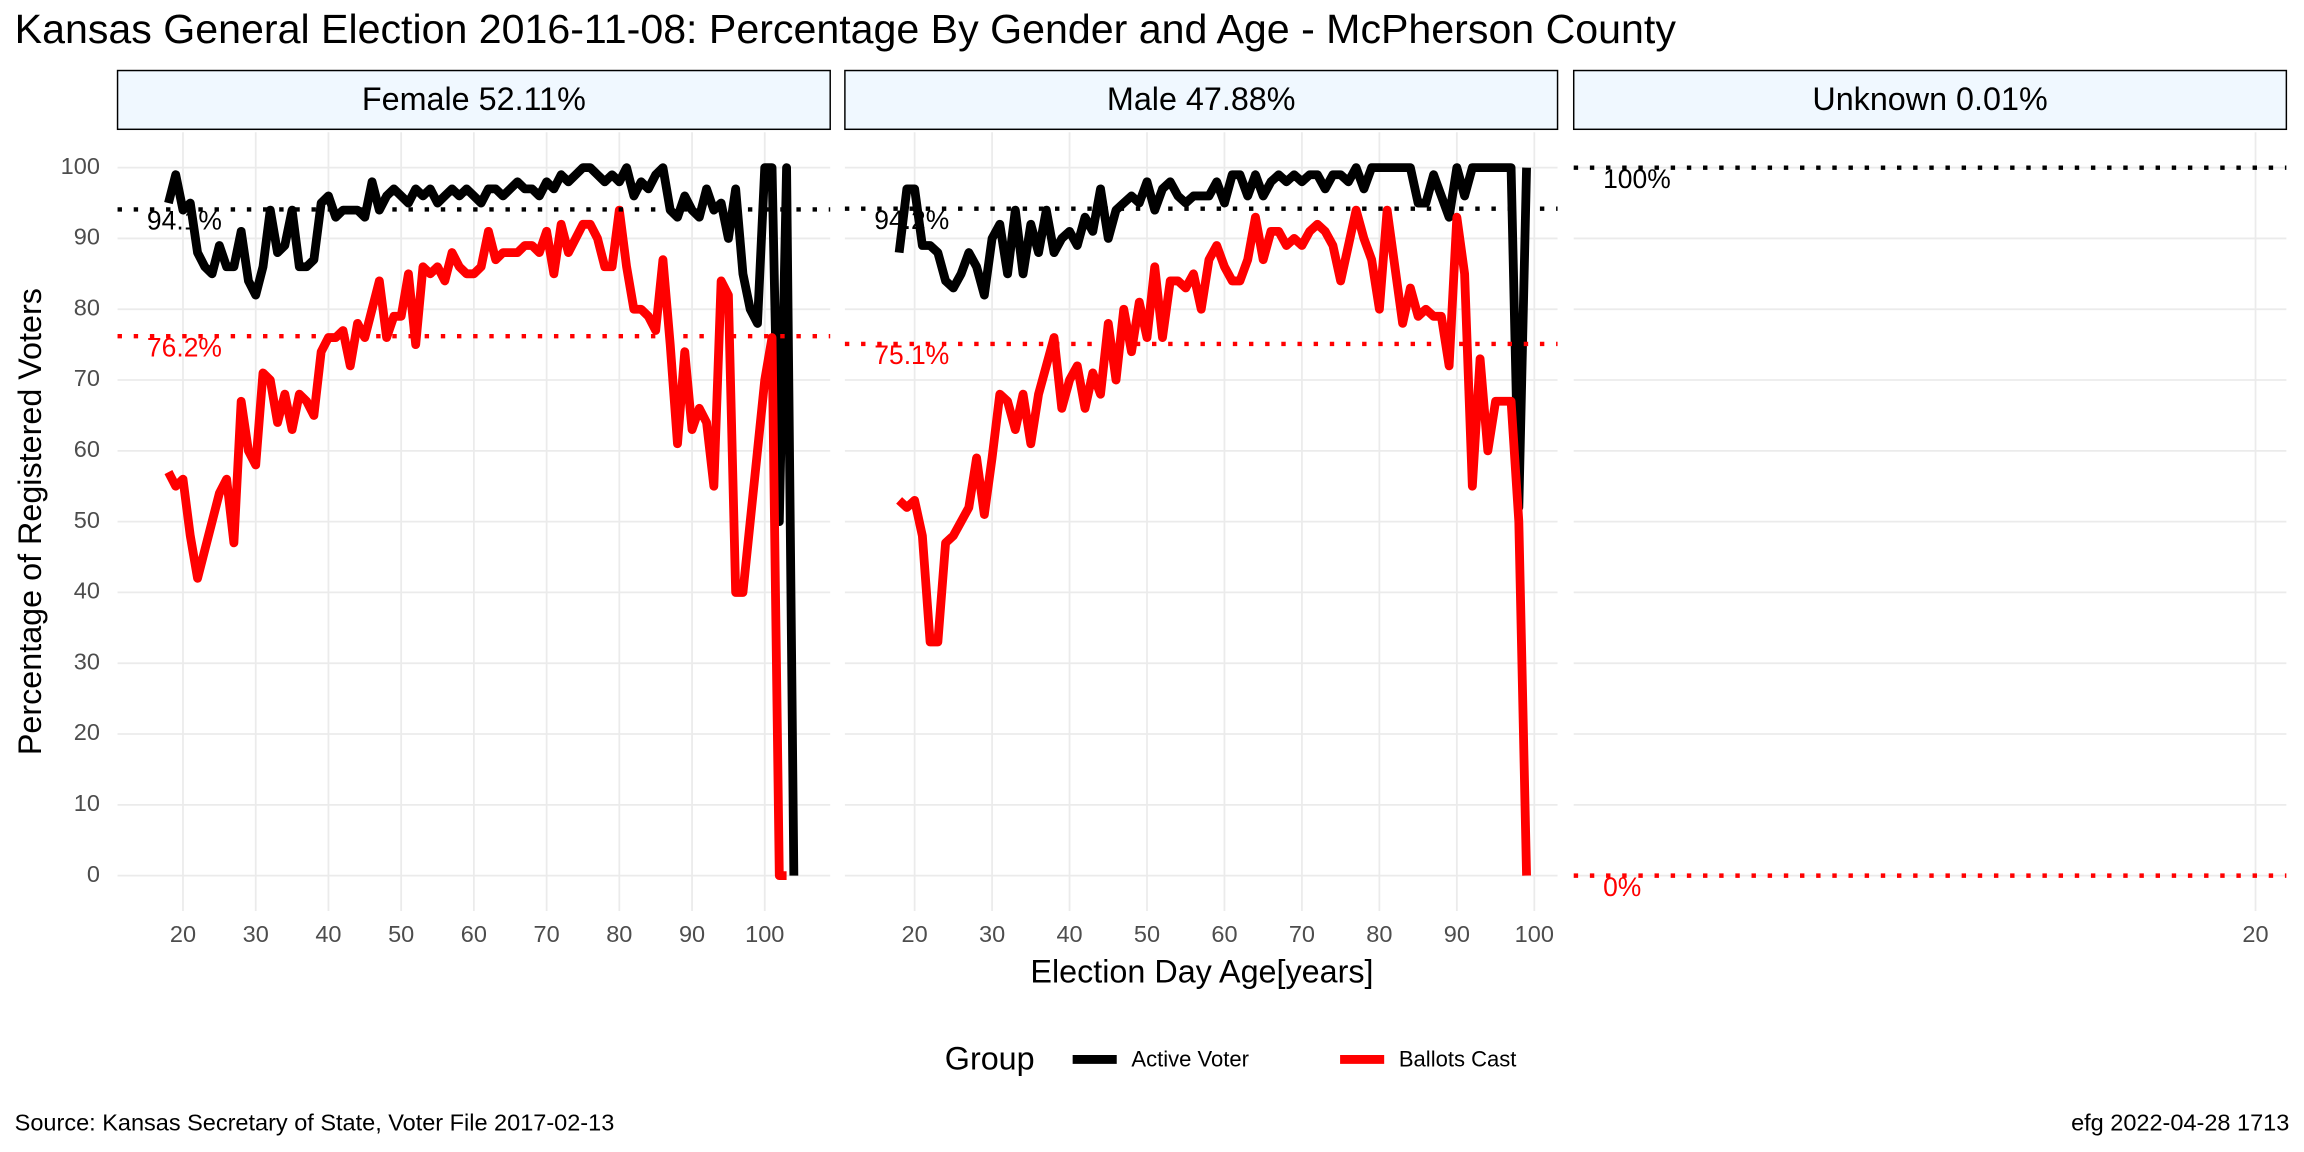  I want to click on legend-label: Active Voter, so click(1190, 1059).